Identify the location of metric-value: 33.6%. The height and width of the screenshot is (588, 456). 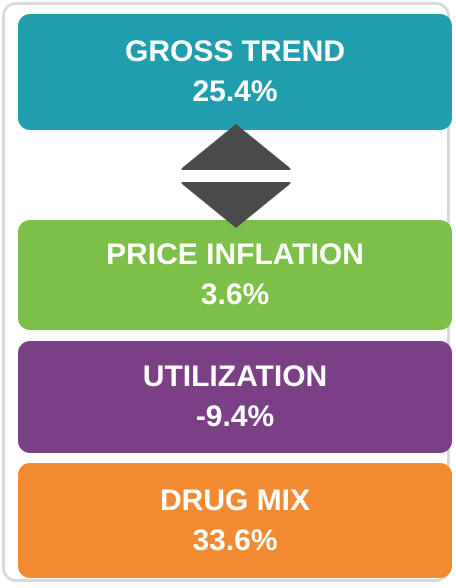
(235, 540).